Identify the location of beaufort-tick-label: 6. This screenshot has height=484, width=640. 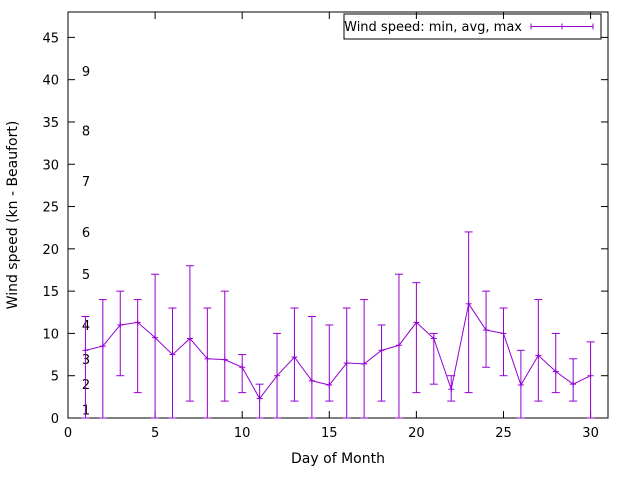
(86, 233).